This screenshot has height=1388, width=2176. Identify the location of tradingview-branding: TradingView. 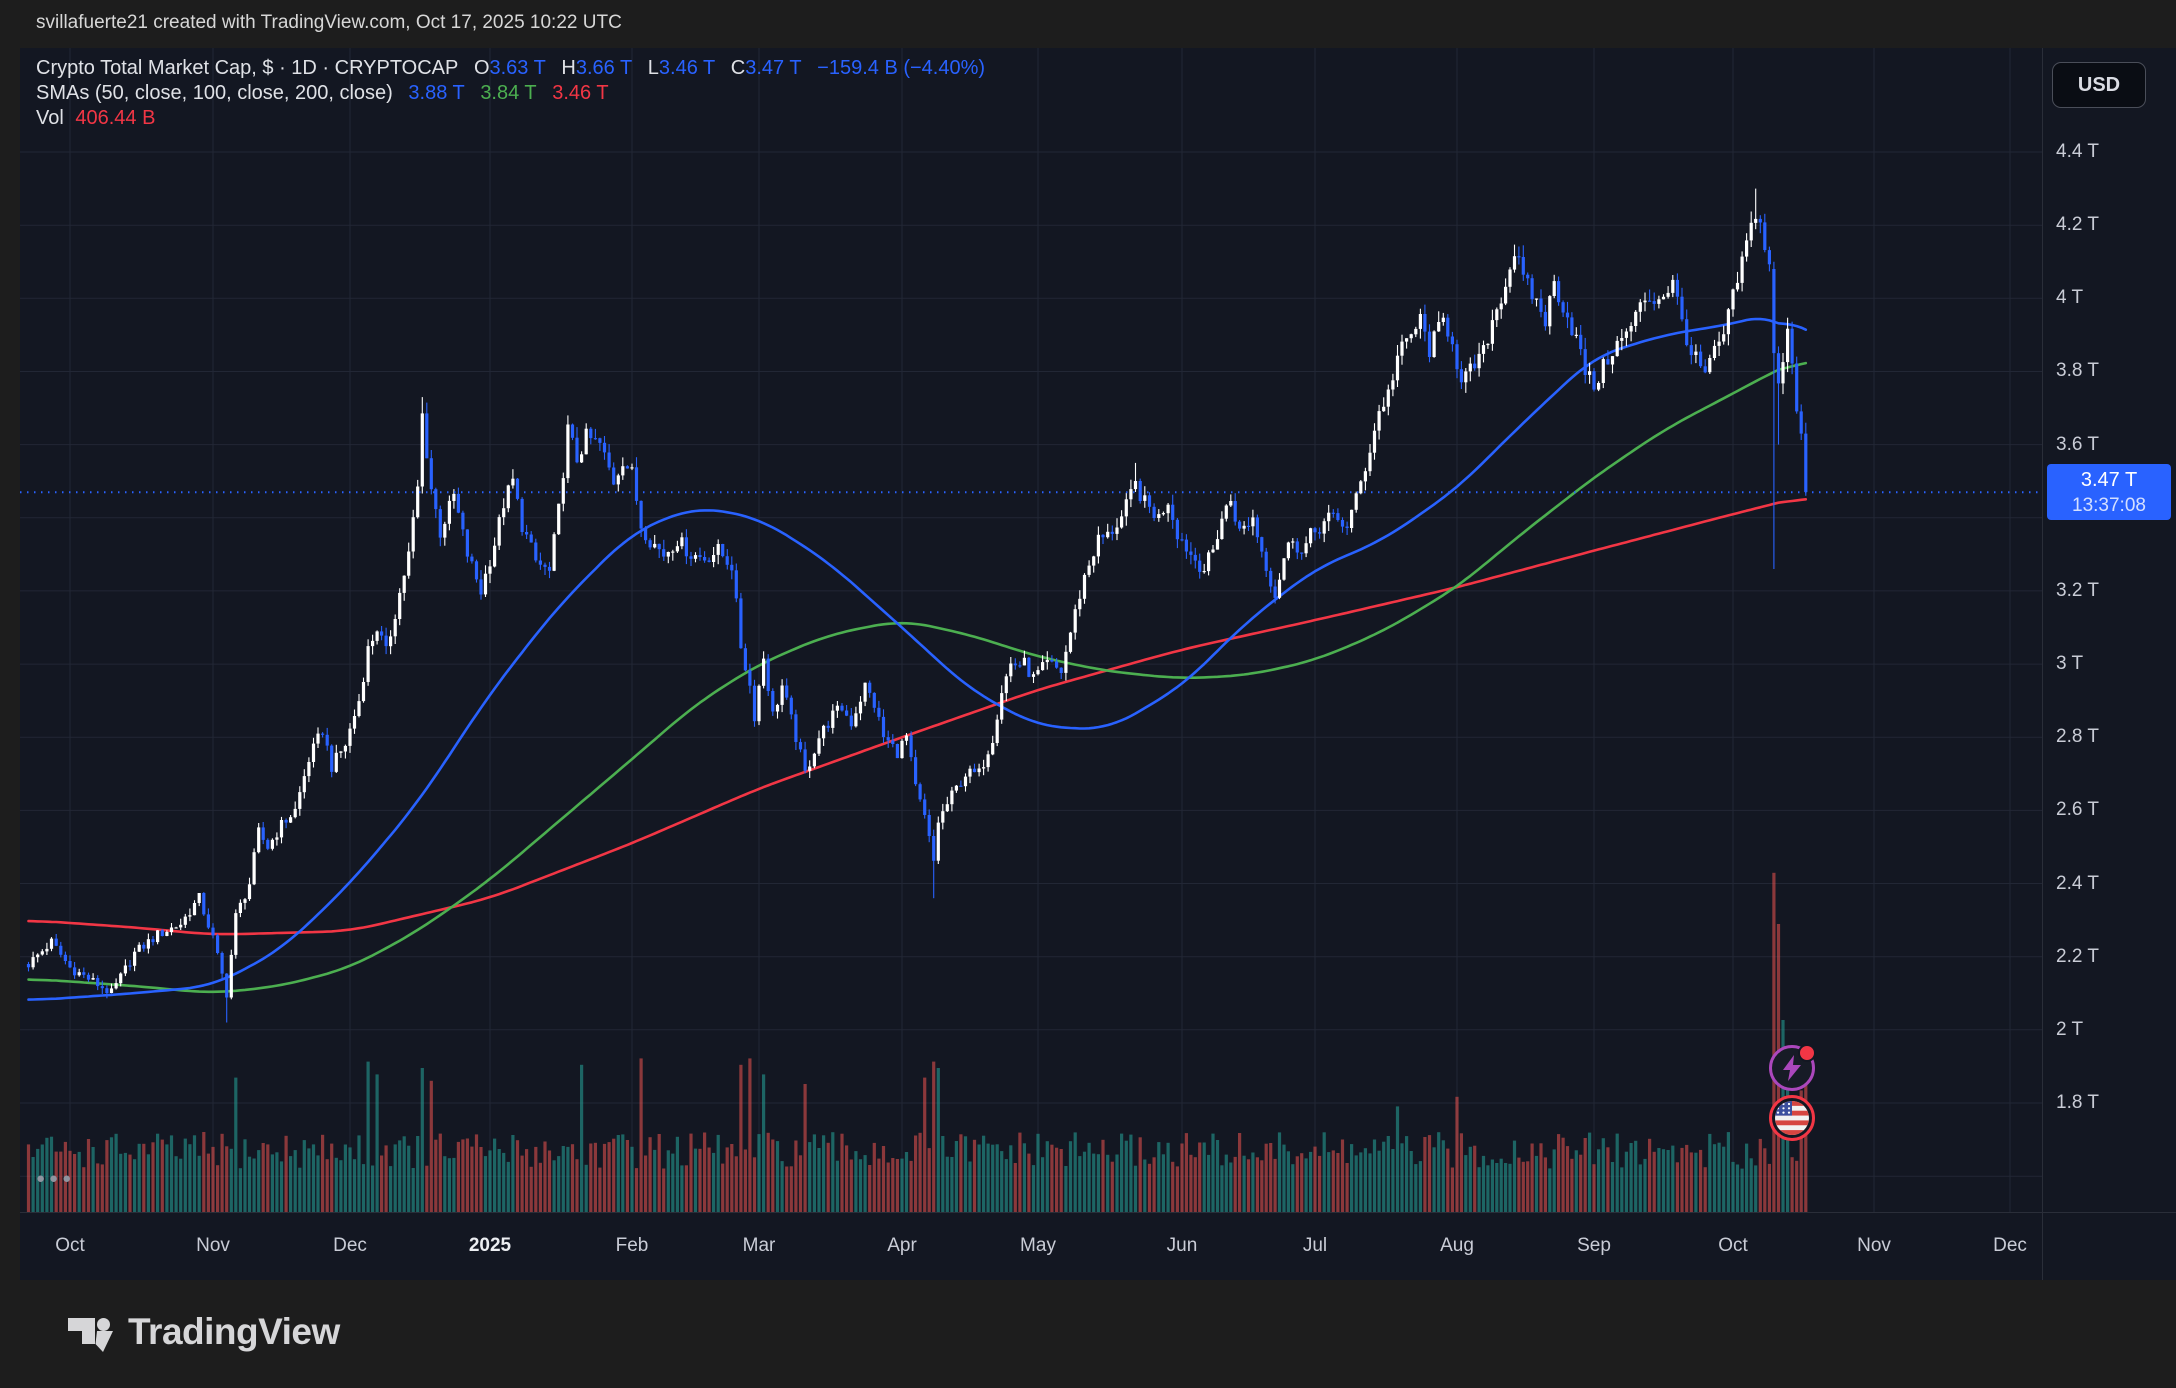
(204, 1332).